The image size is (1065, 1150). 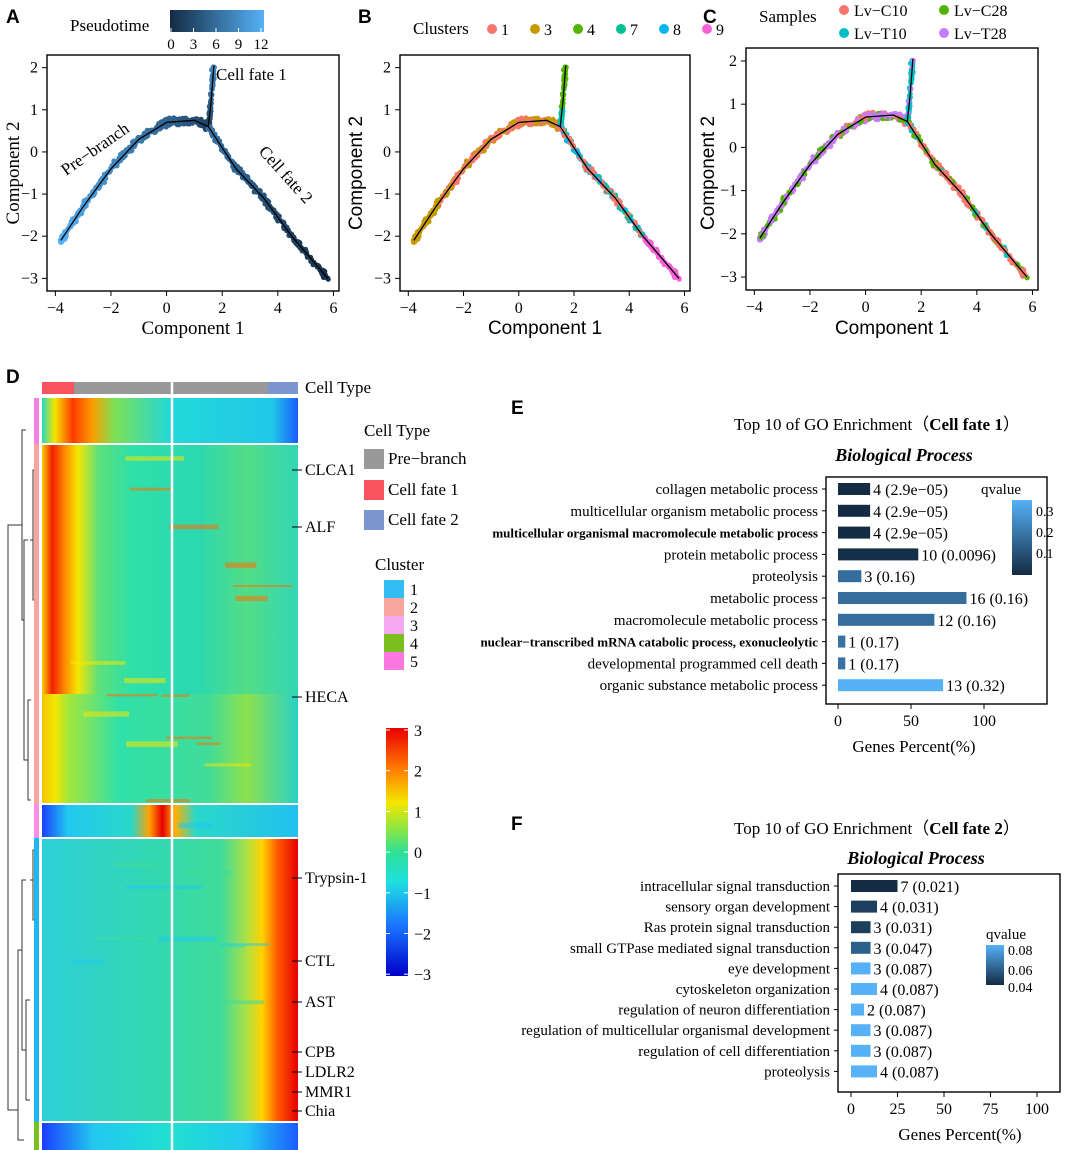 I want to click on e-subtitle: Biological Process, so click(x=903, y=455).